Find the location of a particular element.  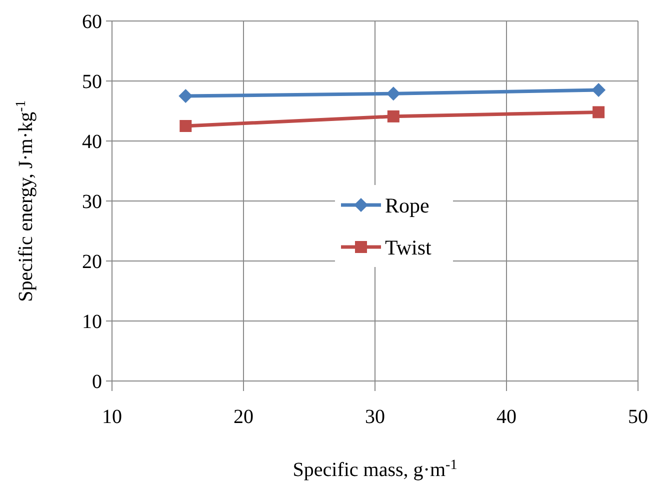

x-axis-title: Specific mass, g·m$^{-1}$ is located at coordinates (375, 469).